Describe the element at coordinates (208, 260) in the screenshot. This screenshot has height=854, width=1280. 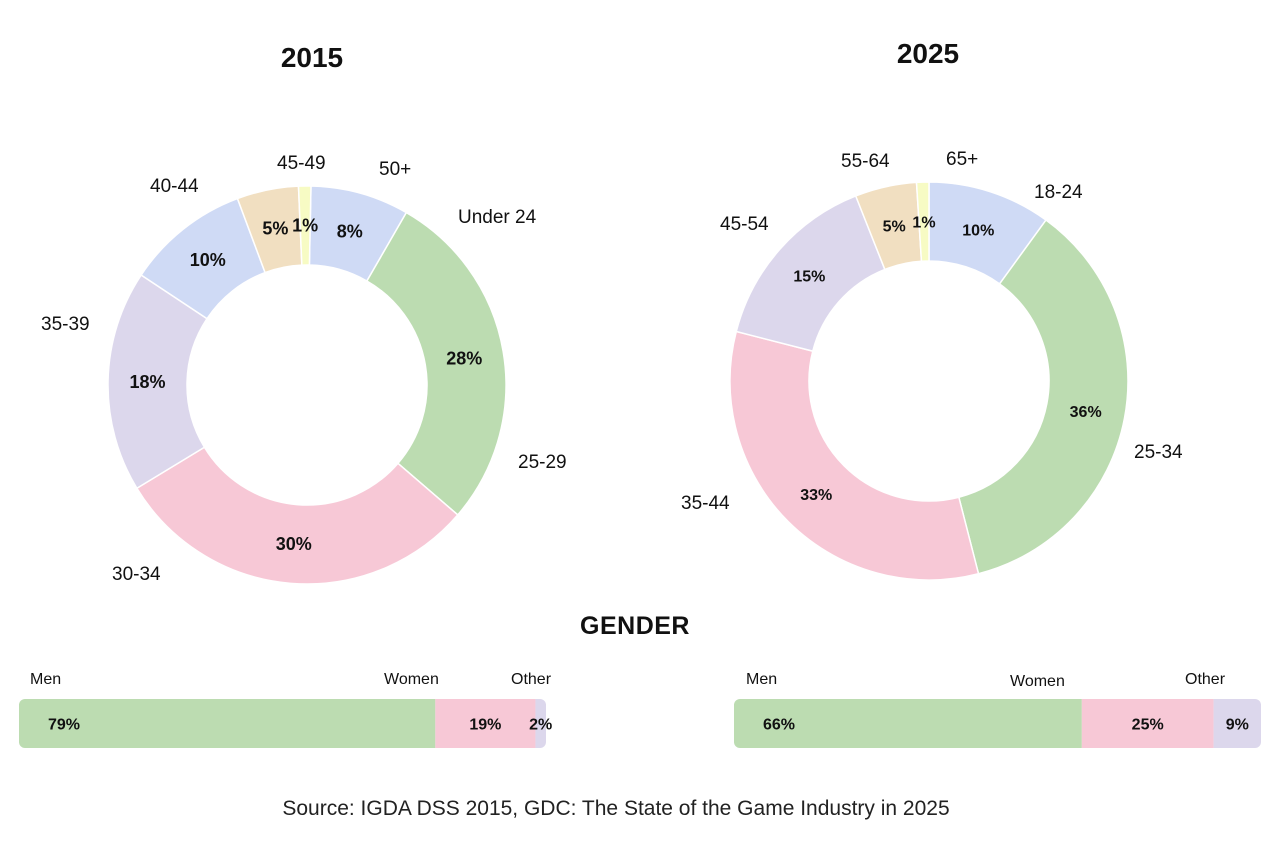
I see `donut-2015-value-label-40-44: 10%` at that location.